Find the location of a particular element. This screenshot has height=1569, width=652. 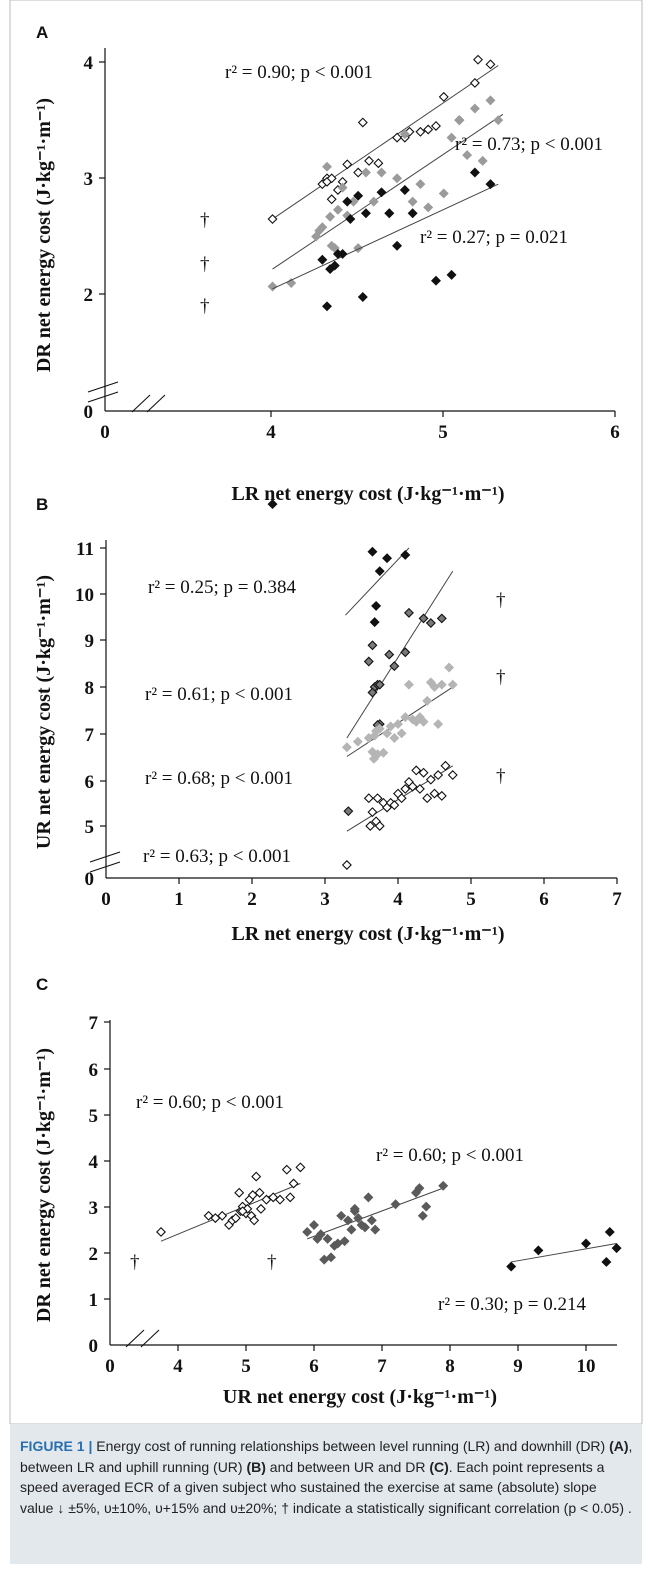

caption-label: FIGURE 1 | is located at coordinates (56, 1446).